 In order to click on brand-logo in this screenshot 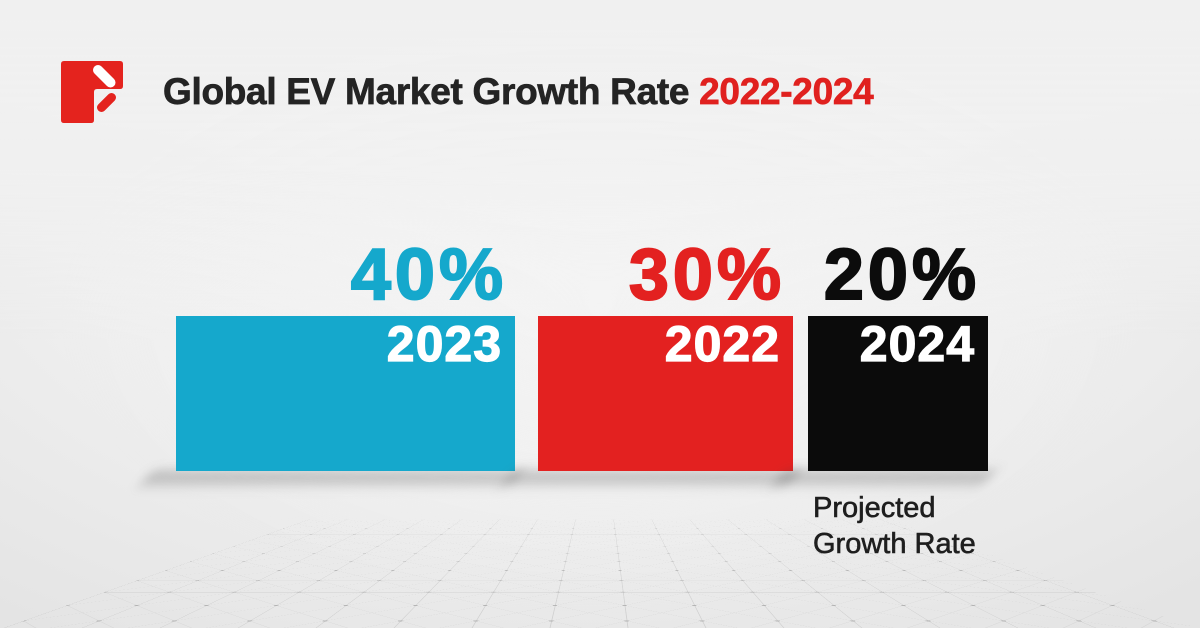, I will do `click(92, 92)`.